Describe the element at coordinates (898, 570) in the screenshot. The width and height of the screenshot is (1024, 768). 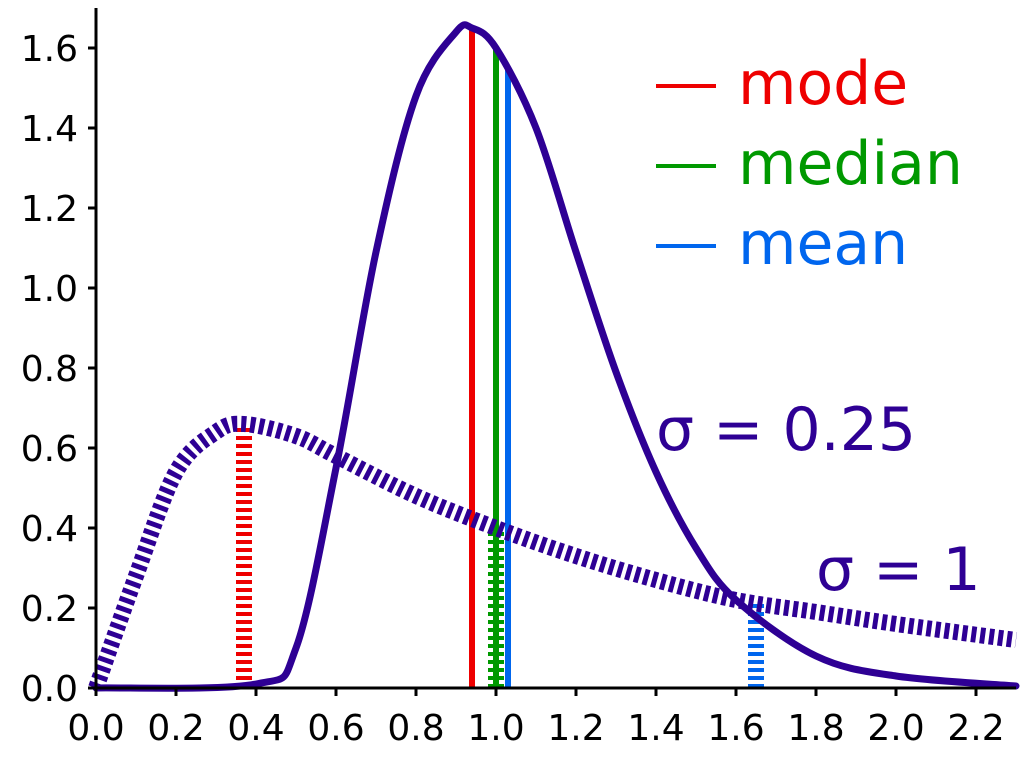
I see `series-label-sigma-1: σ = 1` at that location.